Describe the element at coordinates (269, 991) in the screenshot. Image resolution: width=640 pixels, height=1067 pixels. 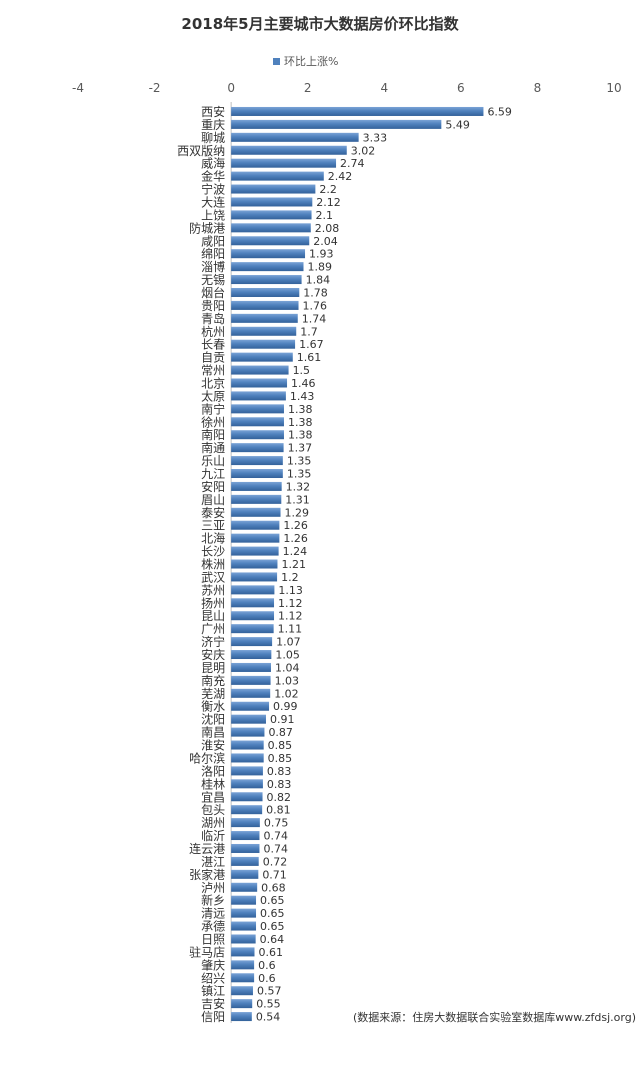
I see `data-label: 0.57` at that location.